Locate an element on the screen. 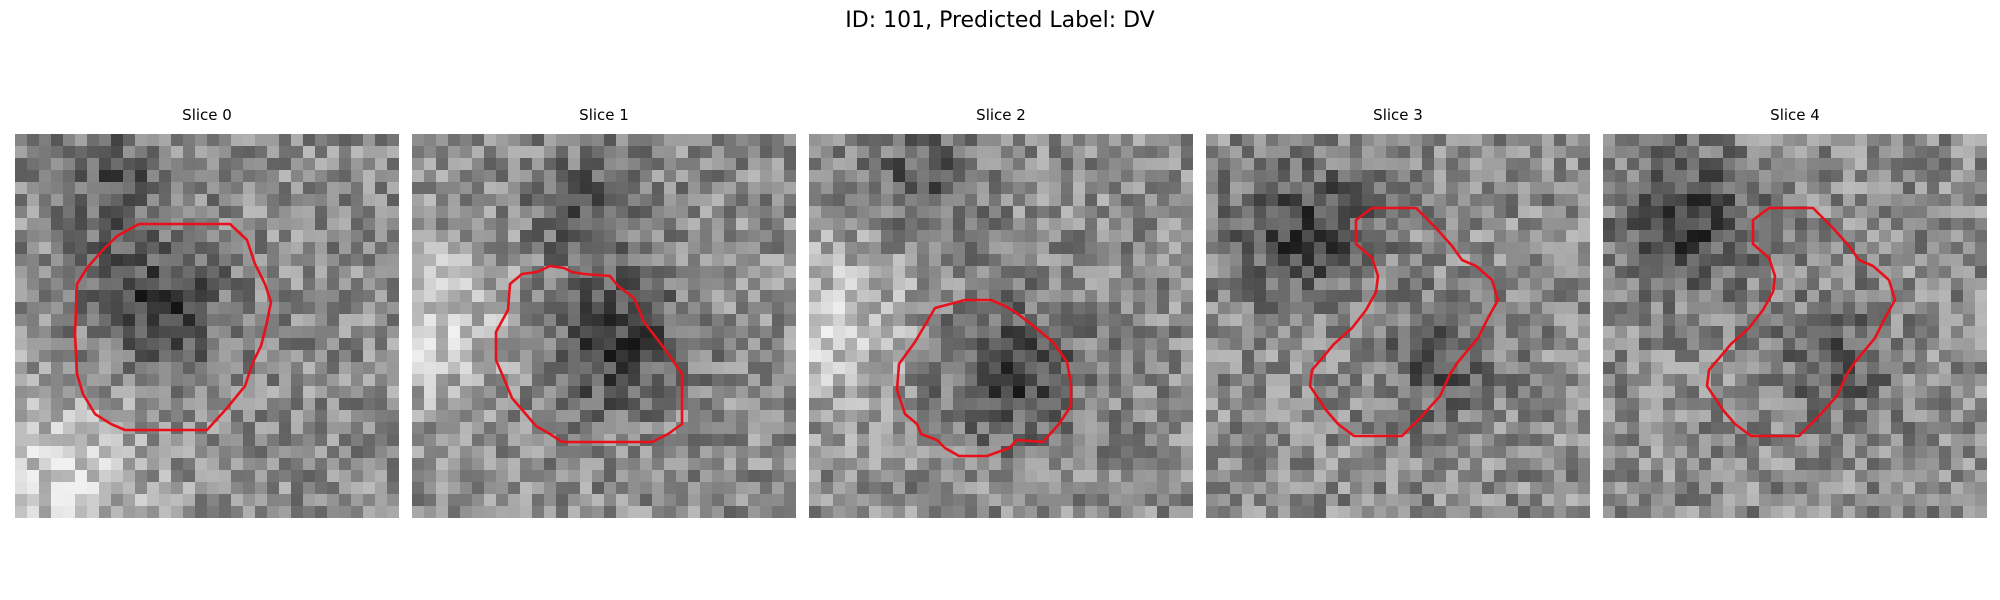  figure-title: ID: 101, Predicted Label: DV is located at coordinates (1000, 20).